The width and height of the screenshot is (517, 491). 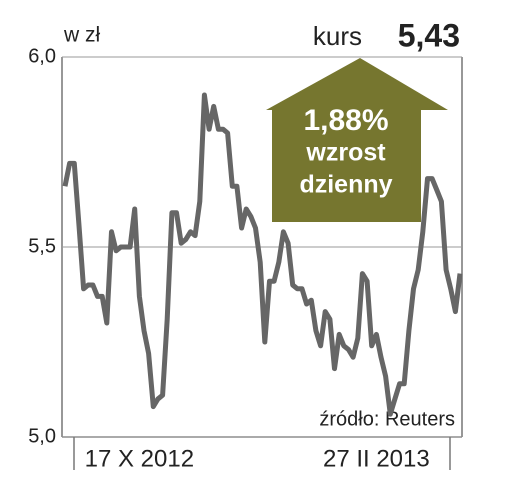 I want to click on price: 5,43, so click(x=429, y=35).